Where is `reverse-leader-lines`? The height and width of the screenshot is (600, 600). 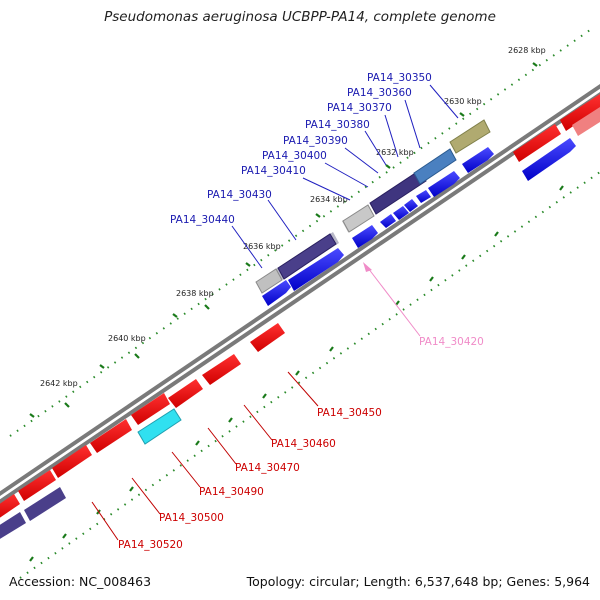
reverse-leader-lines is located at coordinates (205, 456).